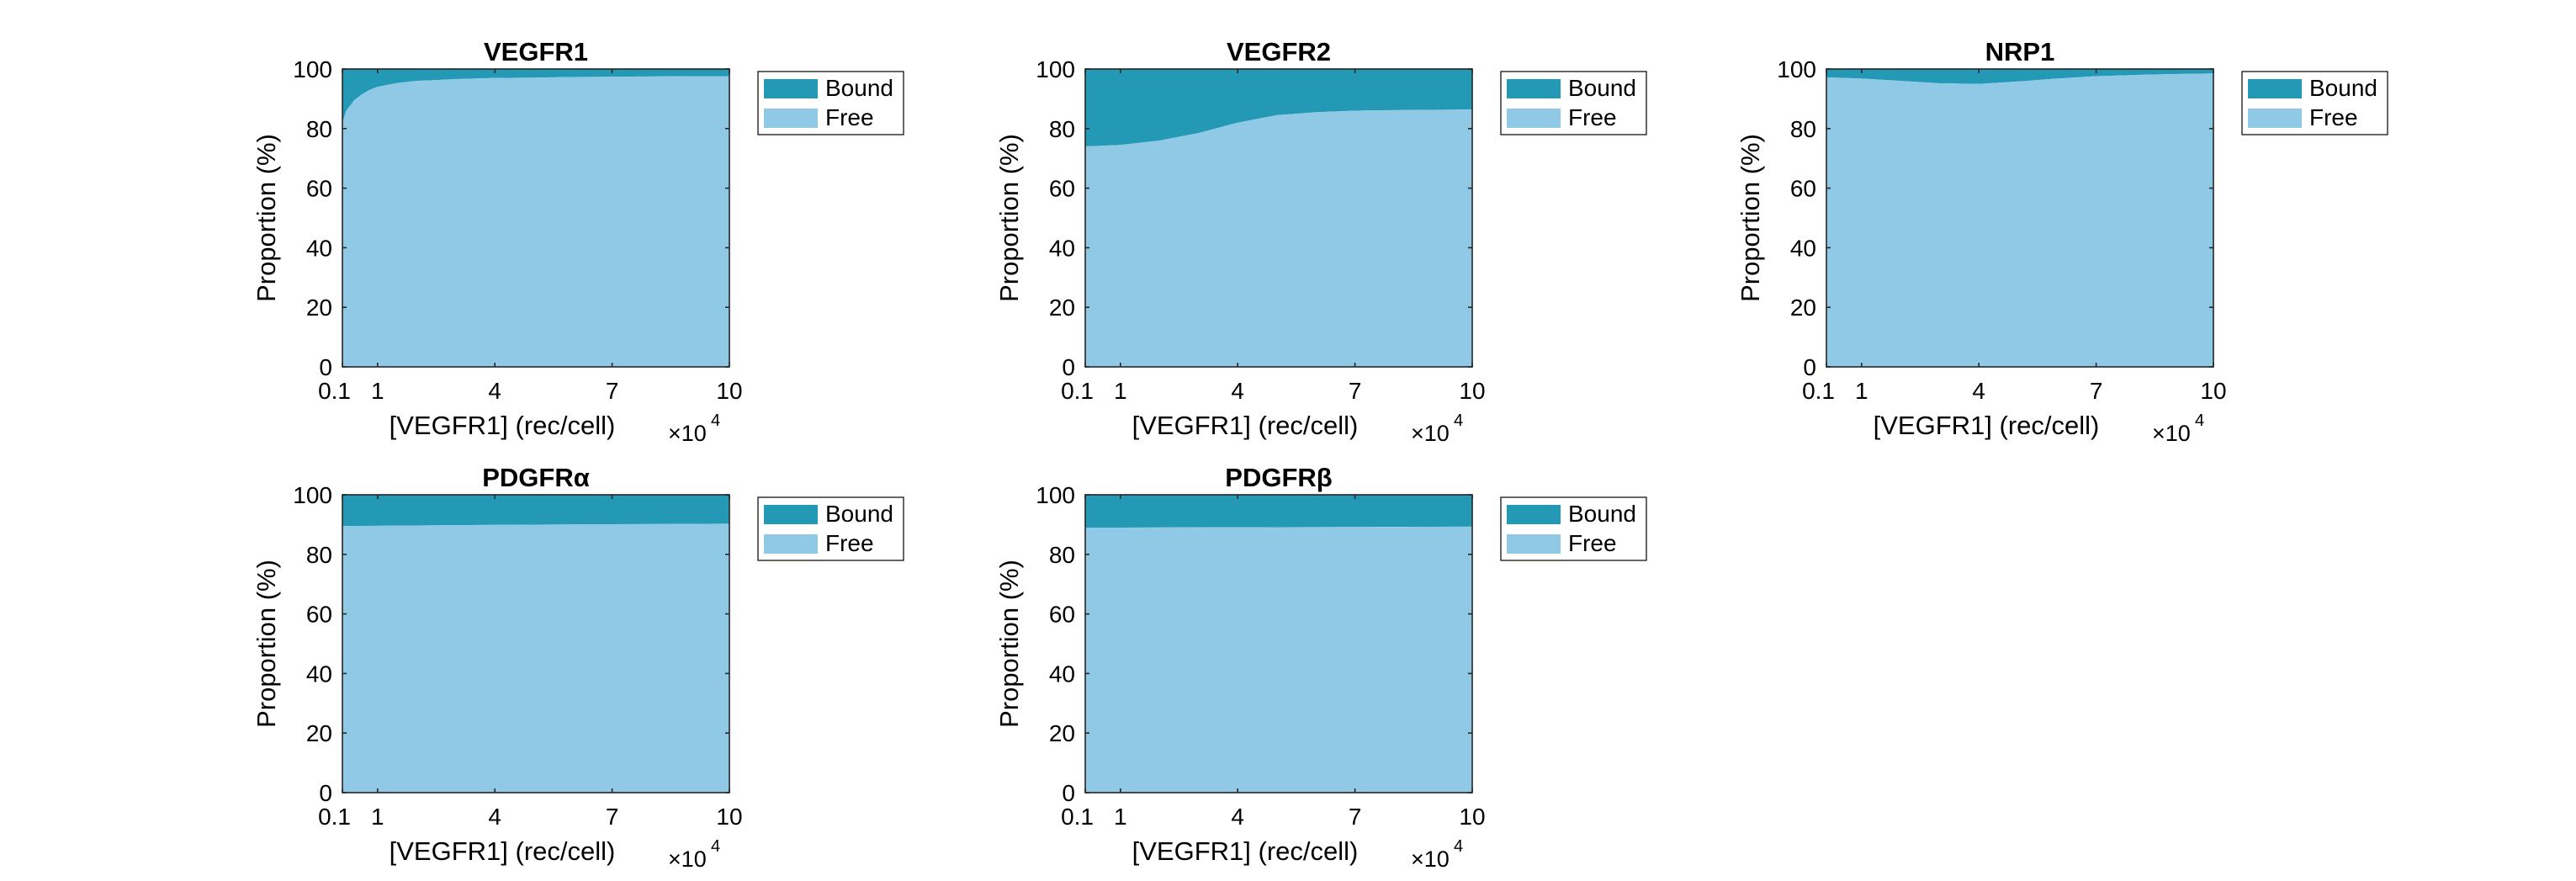 This screenshot has height=881, width=2576. Describe the element at coordinates (536, 477) in the screenshot. I see `chart-title: PDGFRα` at that location.